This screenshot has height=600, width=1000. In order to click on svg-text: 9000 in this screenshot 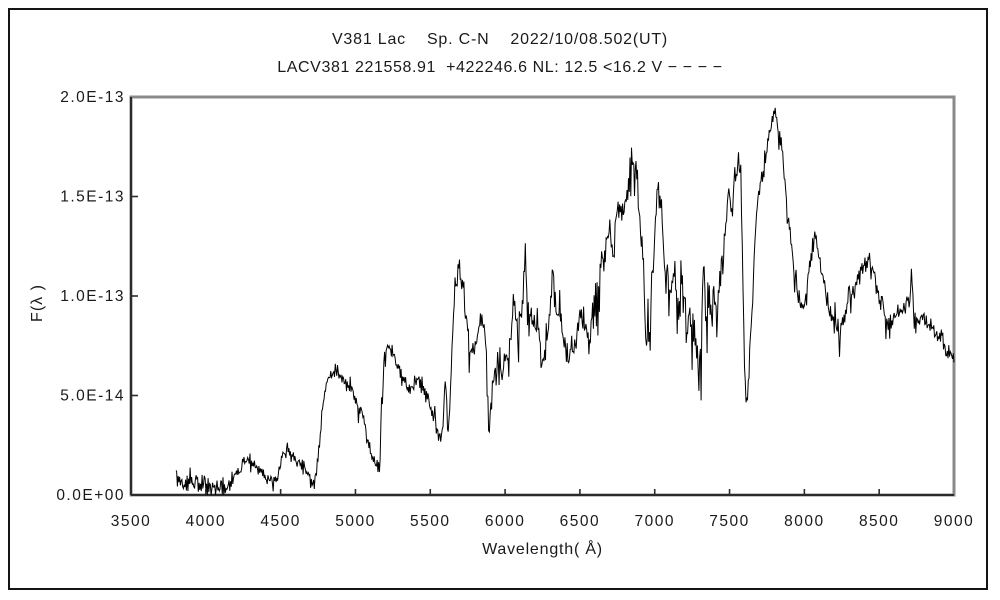, I will do `click(954, 521)`.